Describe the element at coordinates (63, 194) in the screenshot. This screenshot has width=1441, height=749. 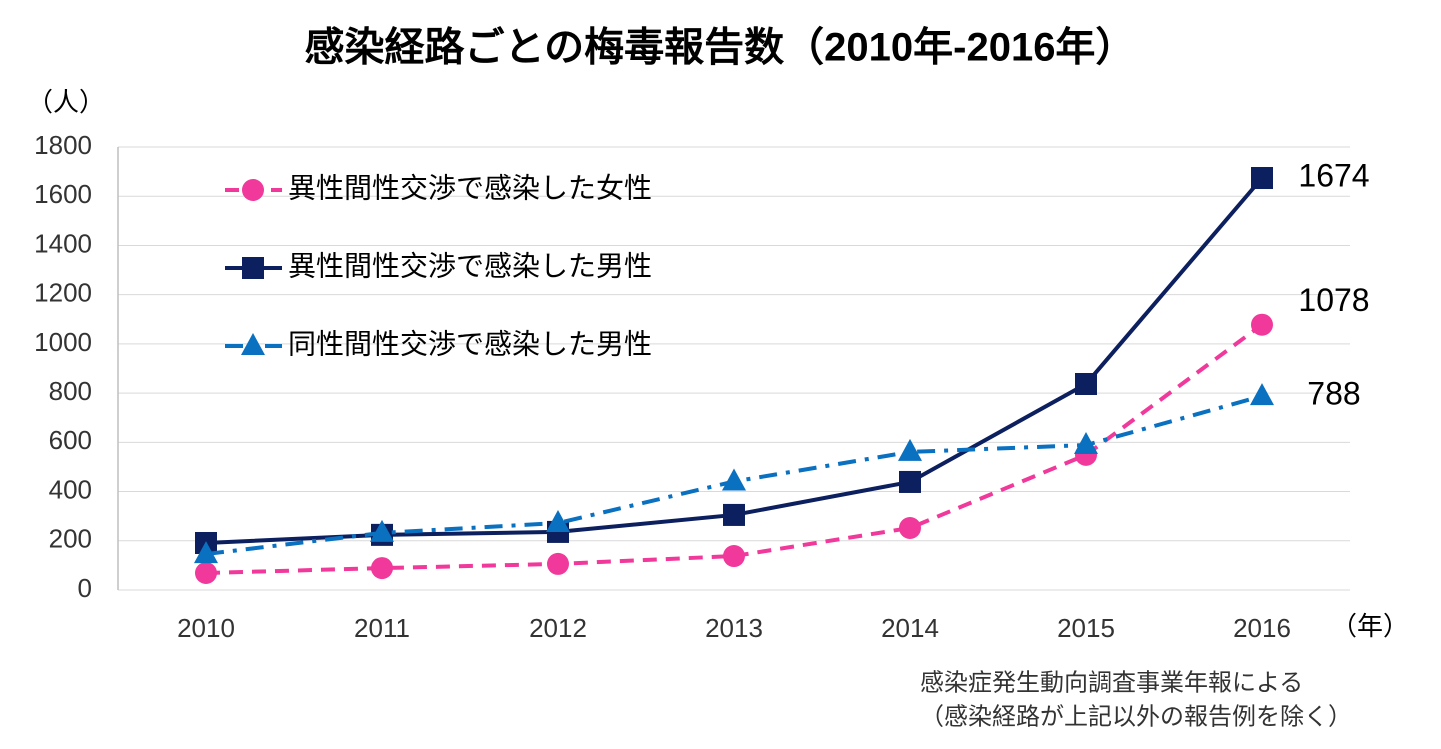
I see `y-tick-label: 1600` at that location.